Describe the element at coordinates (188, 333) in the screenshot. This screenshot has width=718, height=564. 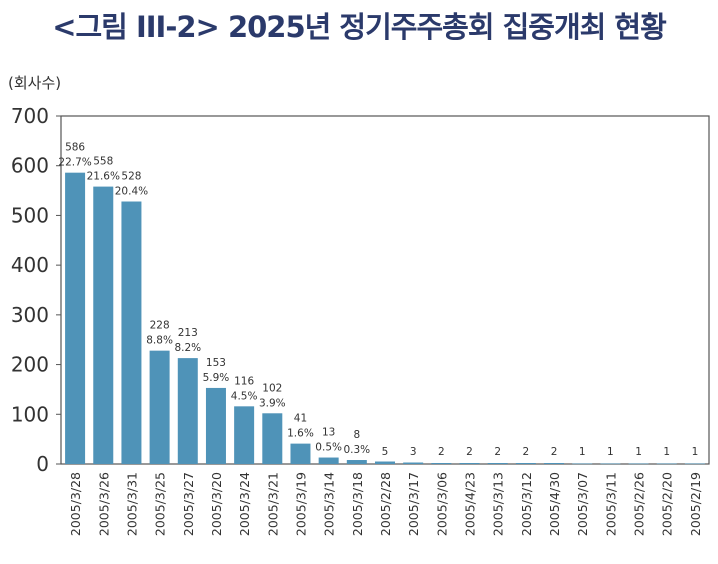
I see `bar-value-label: 213` at that location.